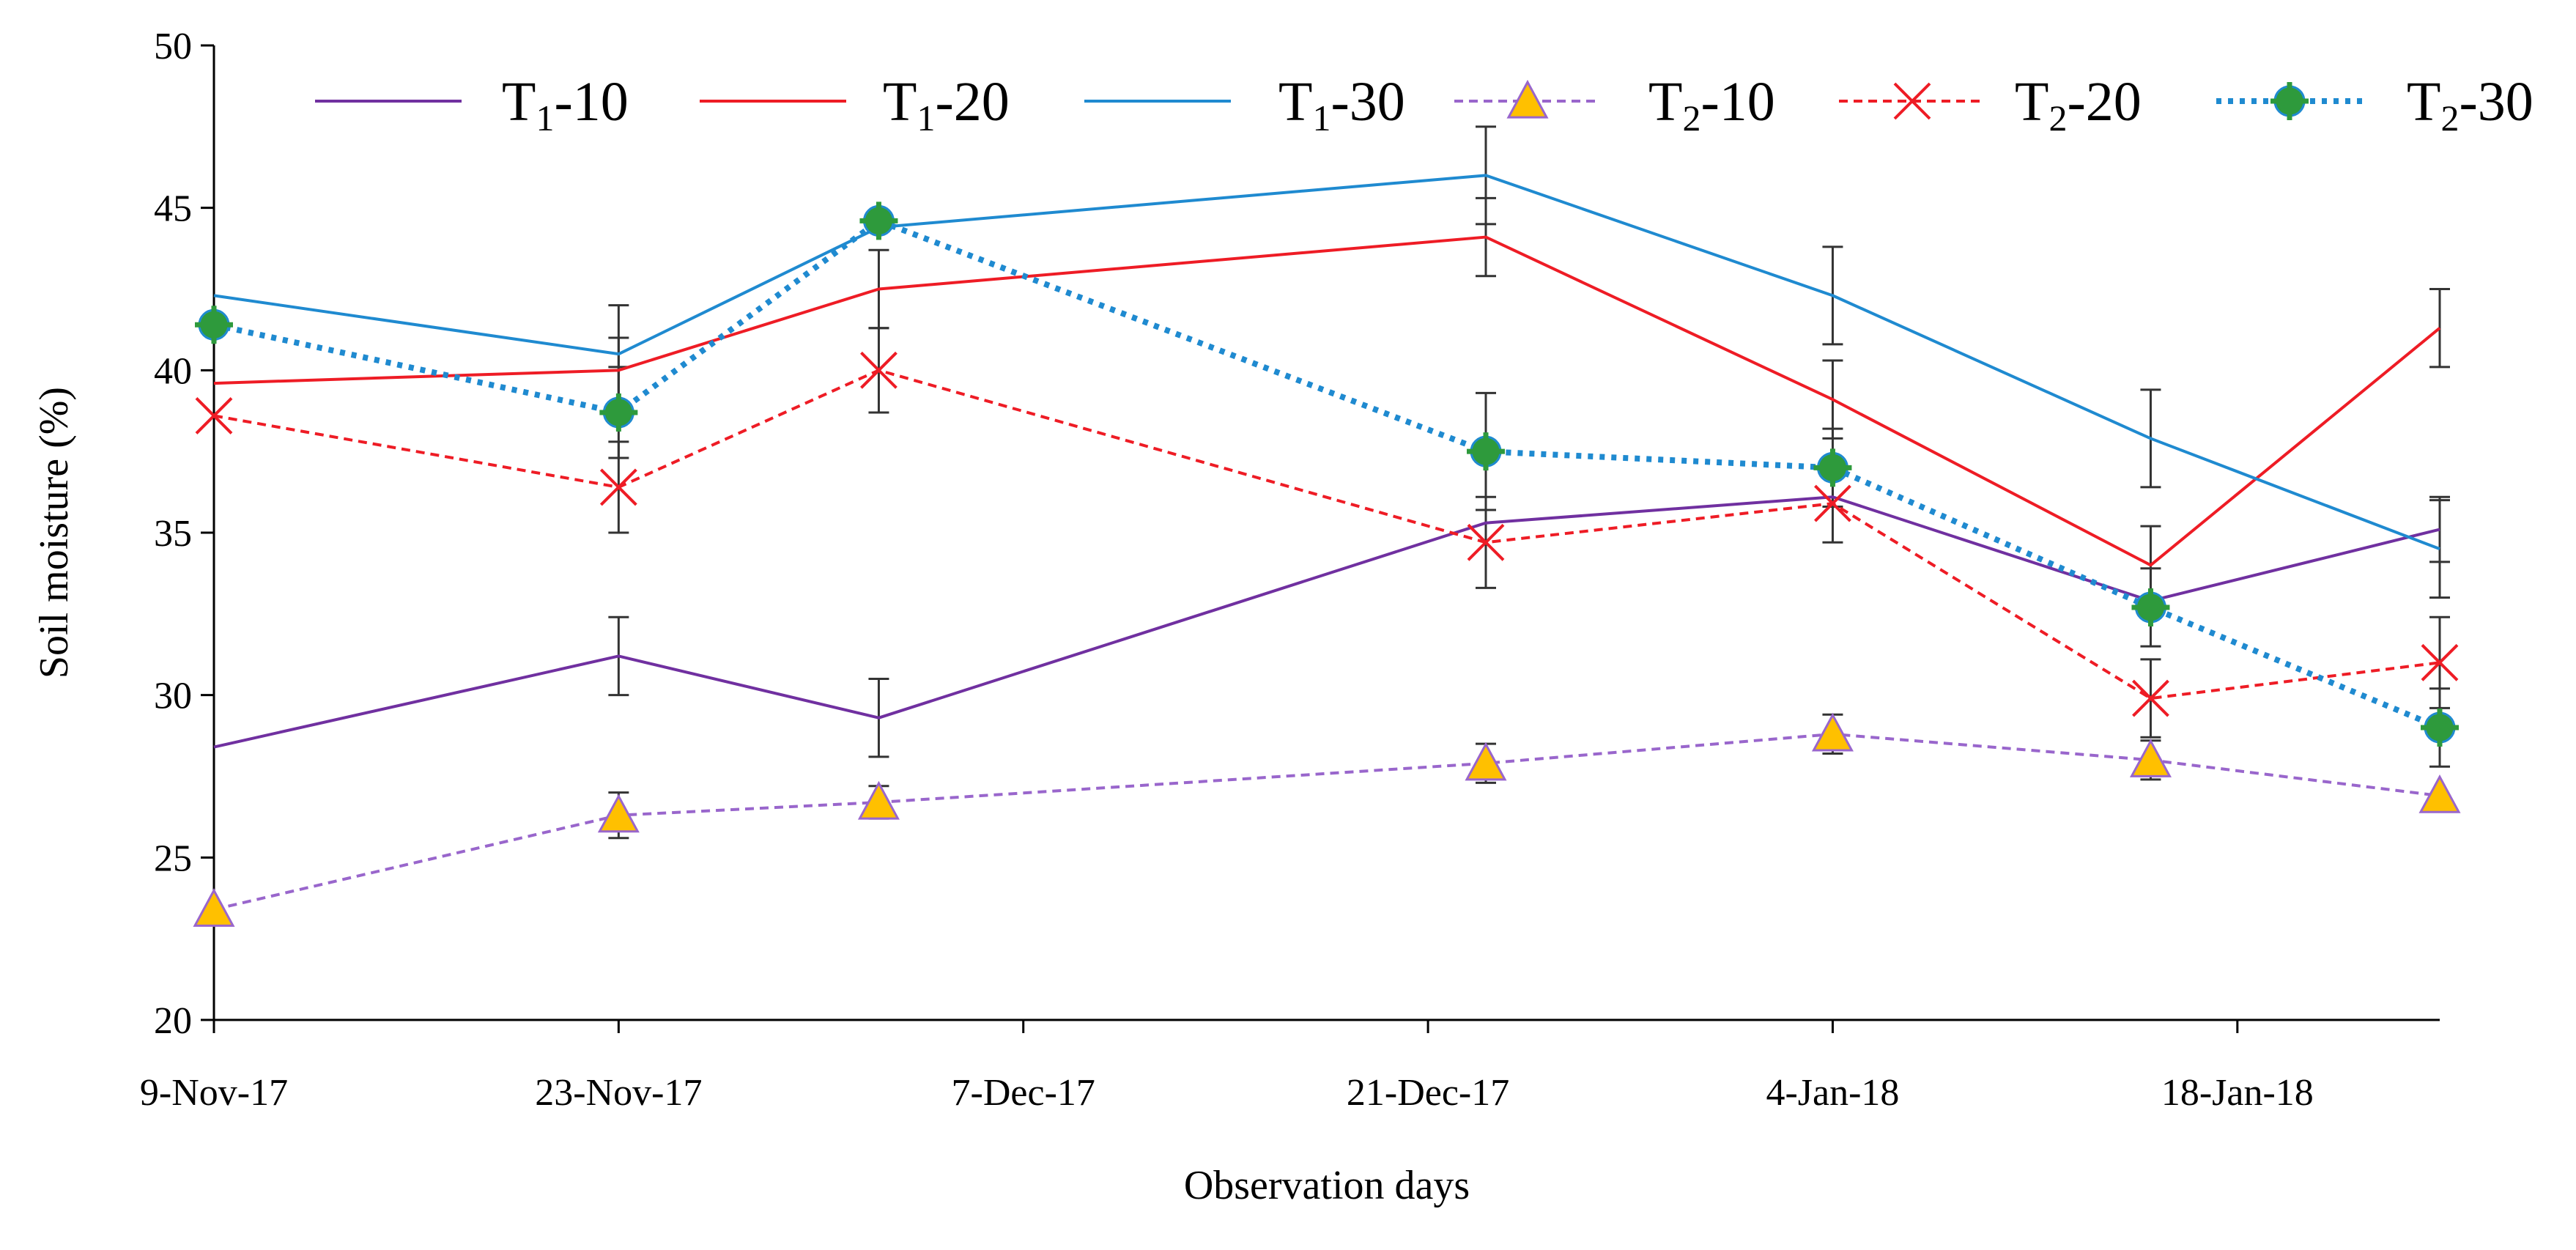 The image size is (2576, 1250). What do you see at coordinates (173, 534) in the screenshot?
I see `y-tick-label: 35` at bounding box center [173, 534].